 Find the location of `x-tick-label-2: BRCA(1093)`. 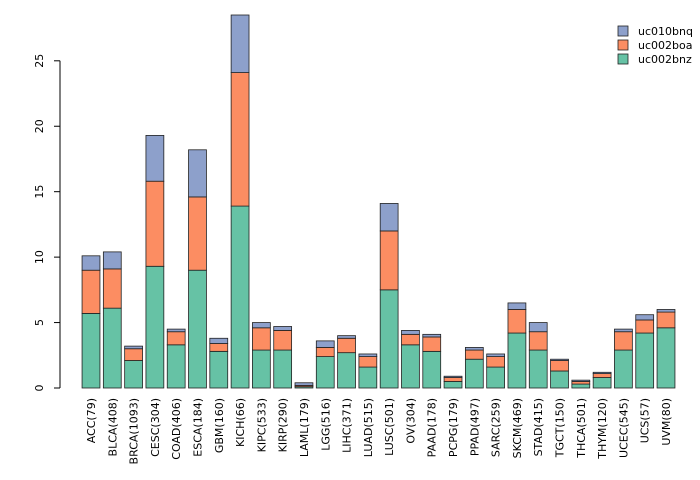

x-tick-label-2: BRCA(1093) is located at coordinates (134, 431).